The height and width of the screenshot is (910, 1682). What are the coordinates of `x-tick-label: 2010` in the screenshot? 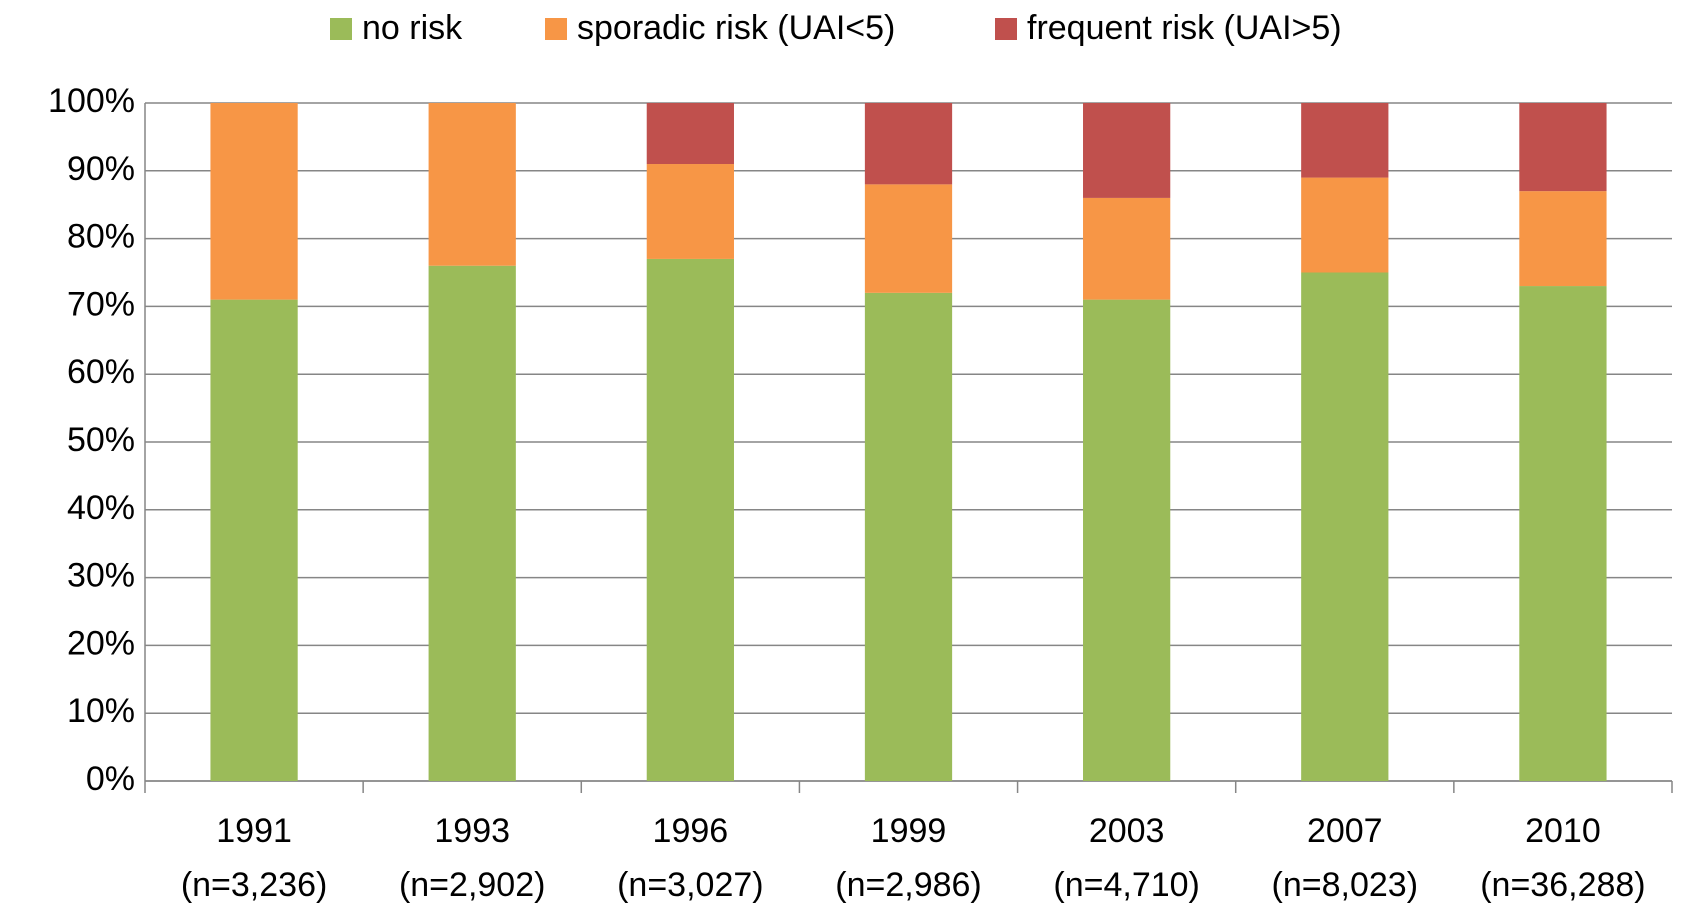 It's located at (1563, 831).